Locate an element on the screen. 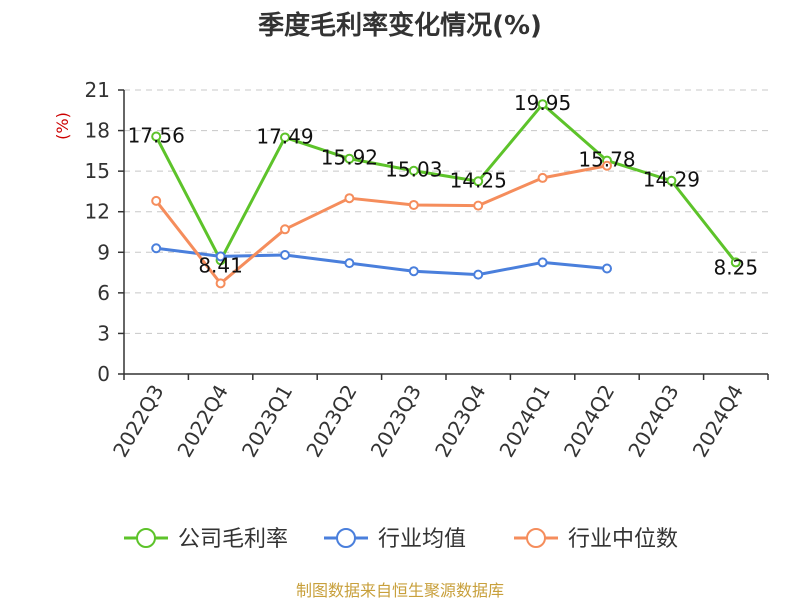  data-label: 15.92 is located at coordinates (349, 158).